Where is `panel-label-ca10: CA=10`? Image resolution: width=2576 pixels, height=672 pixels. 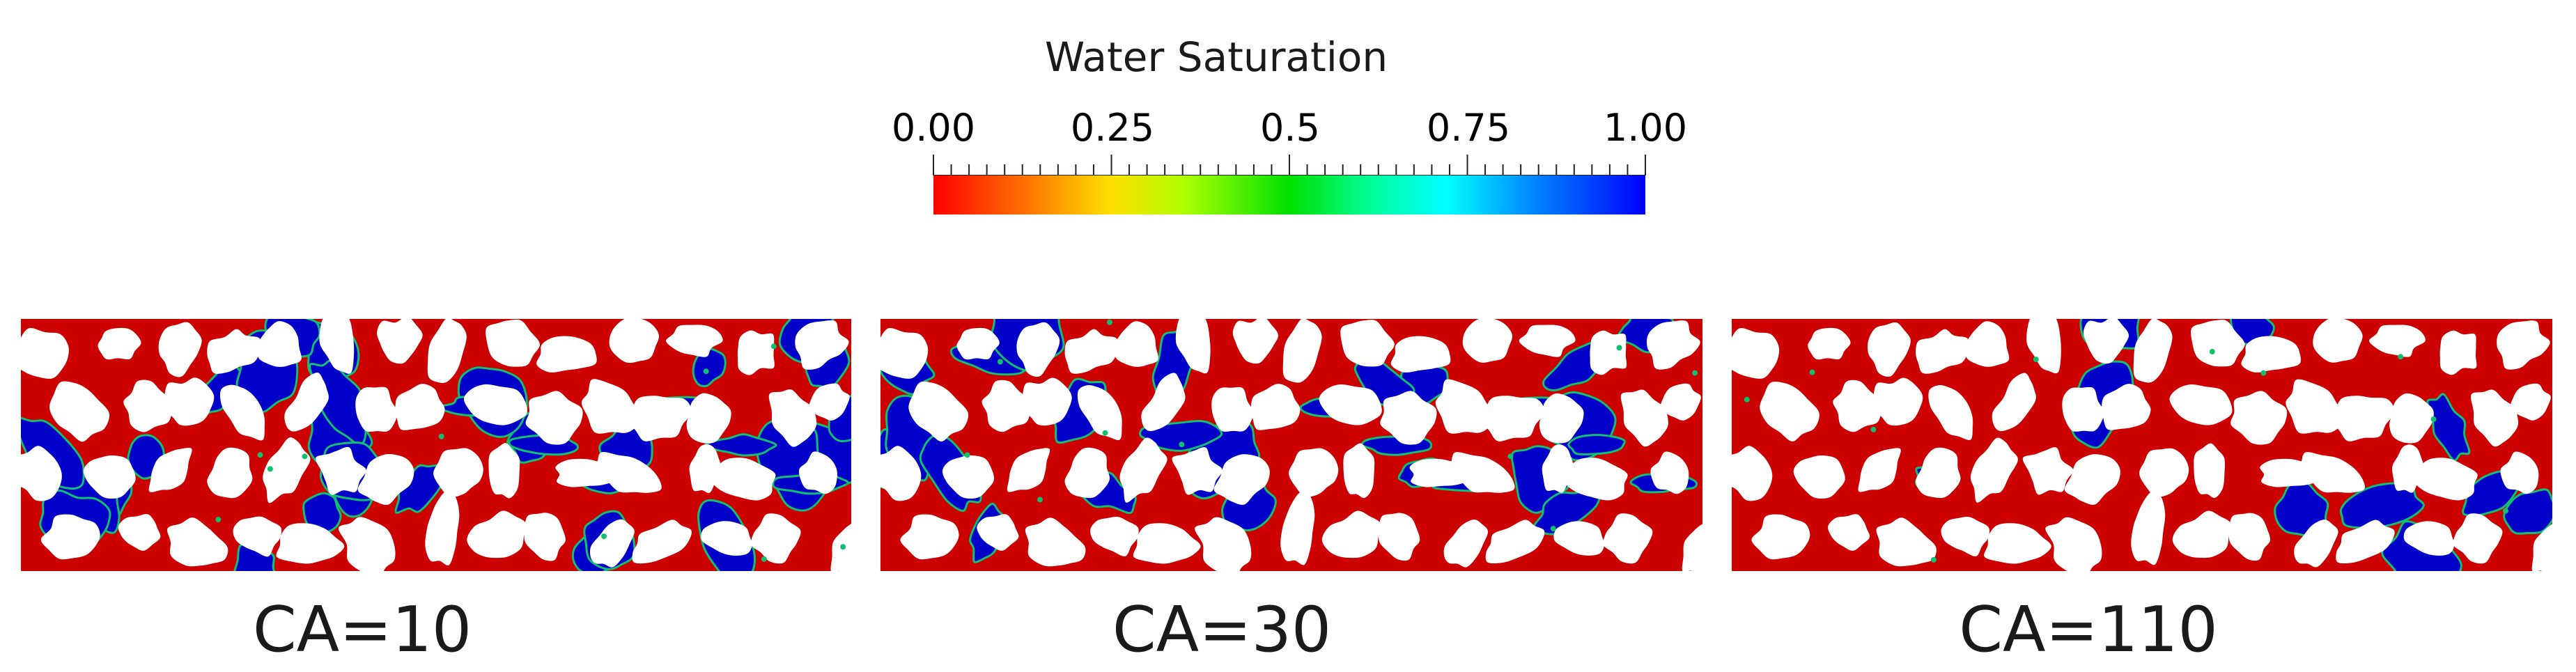 panel-label-ca10: CA=10 is located at coordinates (362, 629).